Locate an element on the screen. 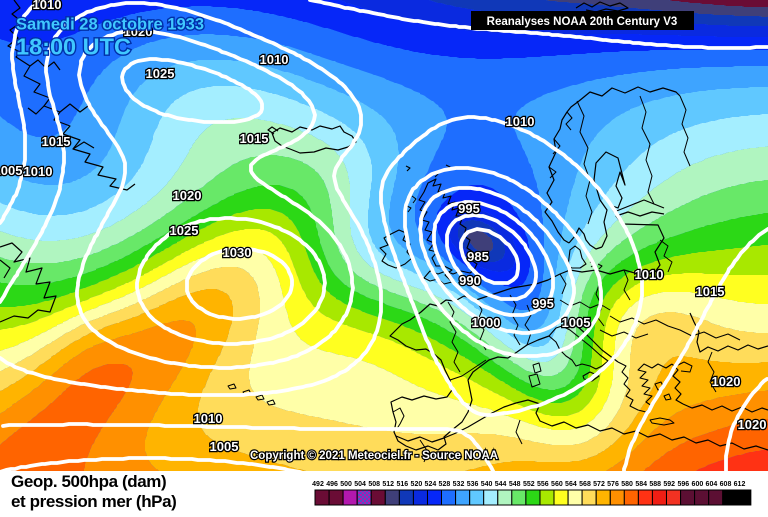  svg-text: 592 is located at coordinates (669, 484).